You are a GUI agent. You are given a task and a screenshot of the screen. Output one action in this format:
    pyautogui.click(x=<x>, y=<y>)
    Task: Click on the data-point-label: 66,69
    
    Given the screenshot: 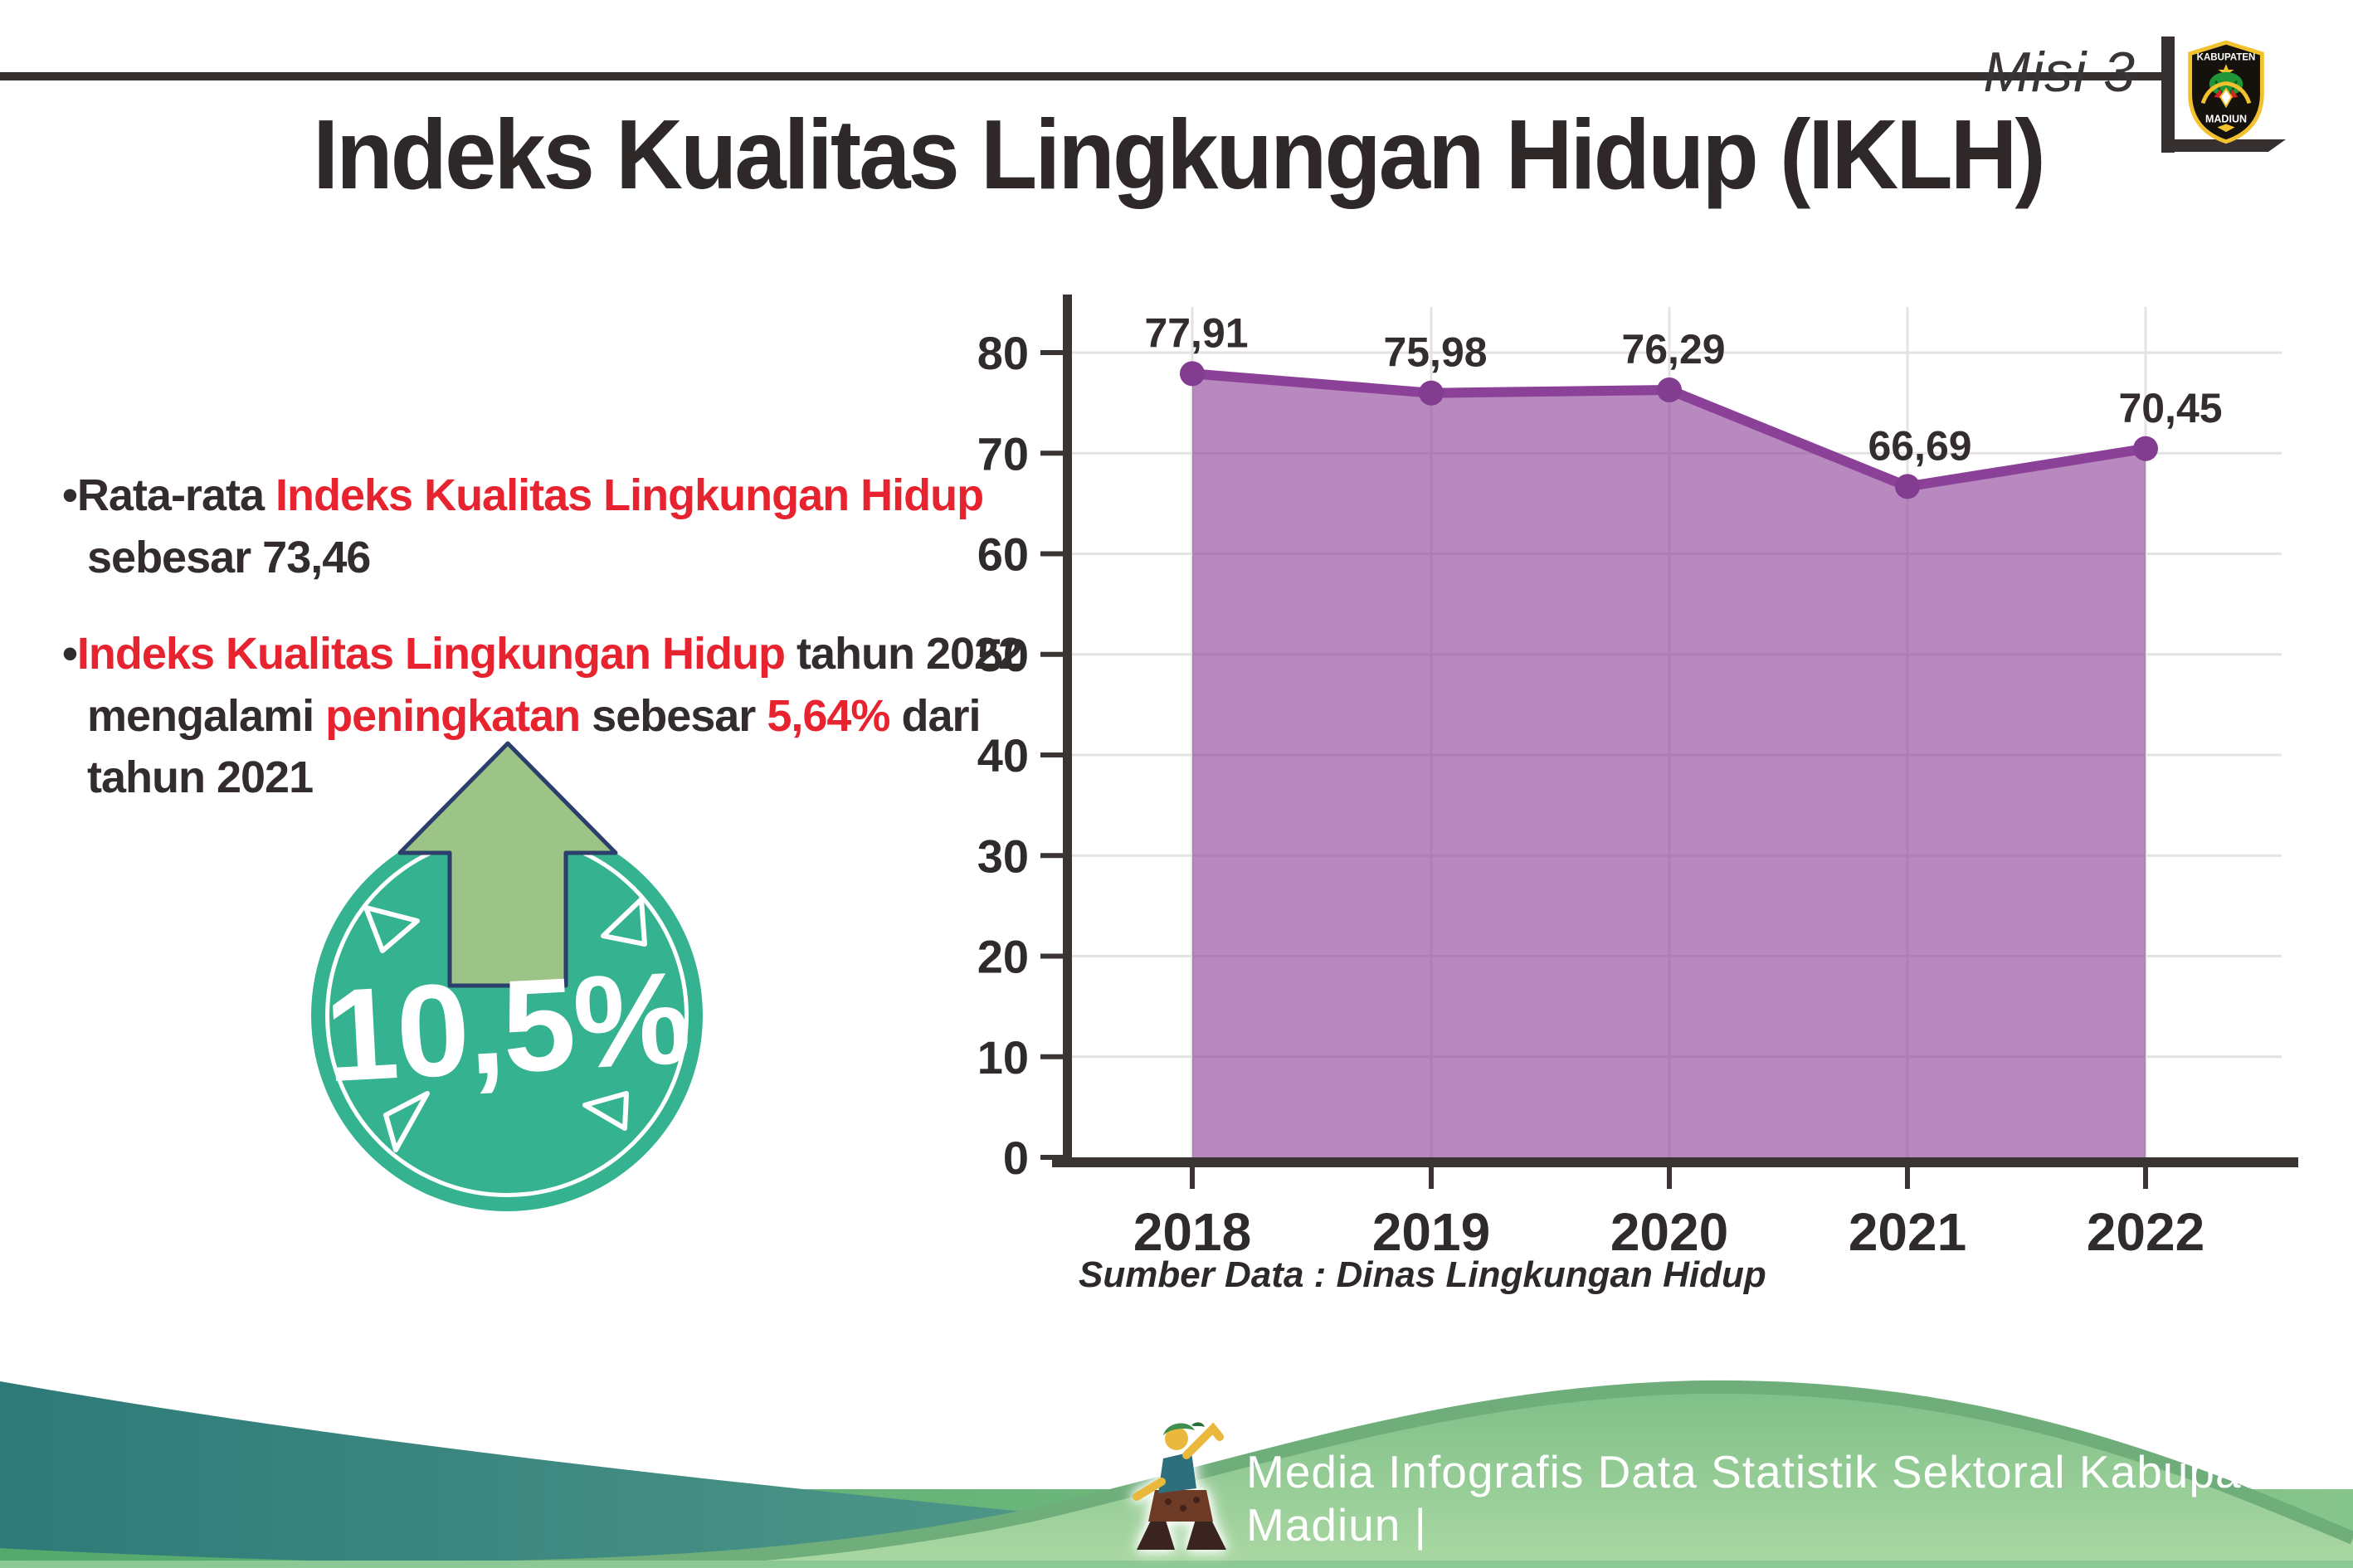 What is the action you would take?
    pyautogui.click(x=1919, y=445)
    